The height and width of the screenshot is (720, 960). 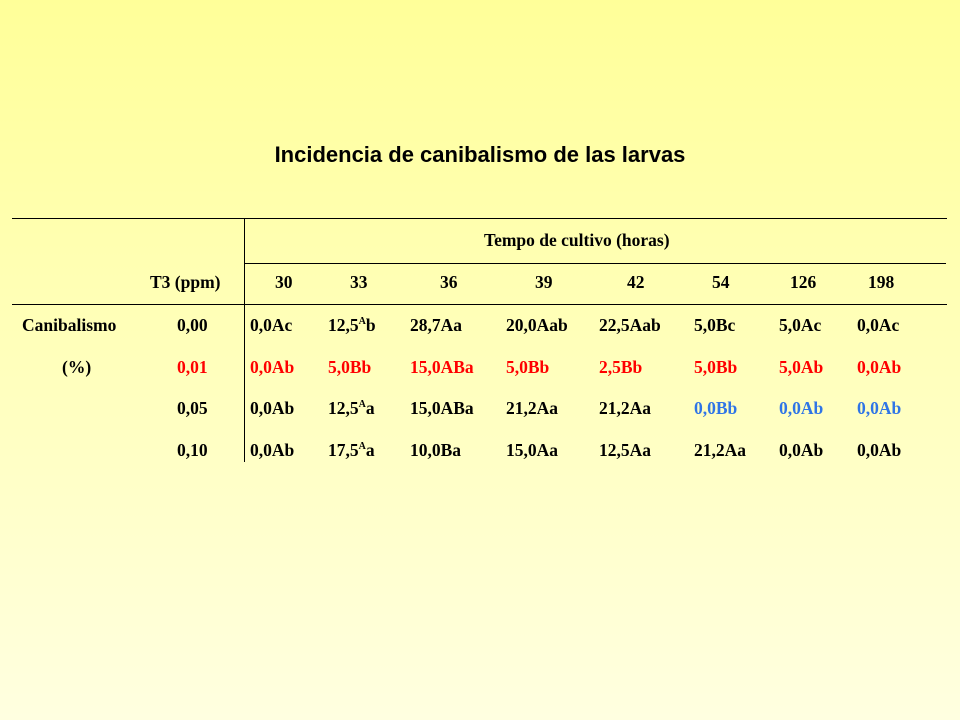 What do you see at coordinates (800, 325) in the screenshot?
I see `table-cell: 5,0Ac` at bounding box center [800, 325].